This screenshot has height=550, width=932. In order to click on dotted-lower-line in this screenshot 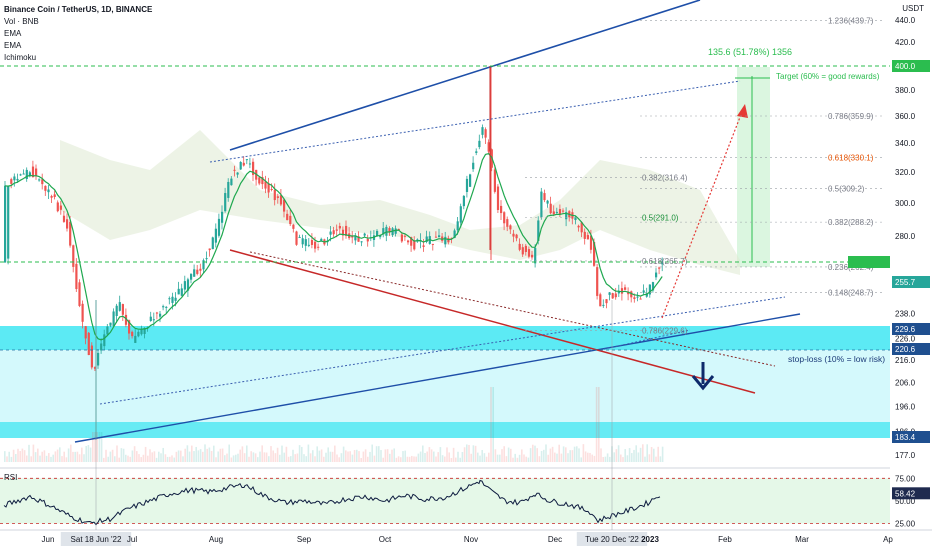, I will do `click(442, 350)`.